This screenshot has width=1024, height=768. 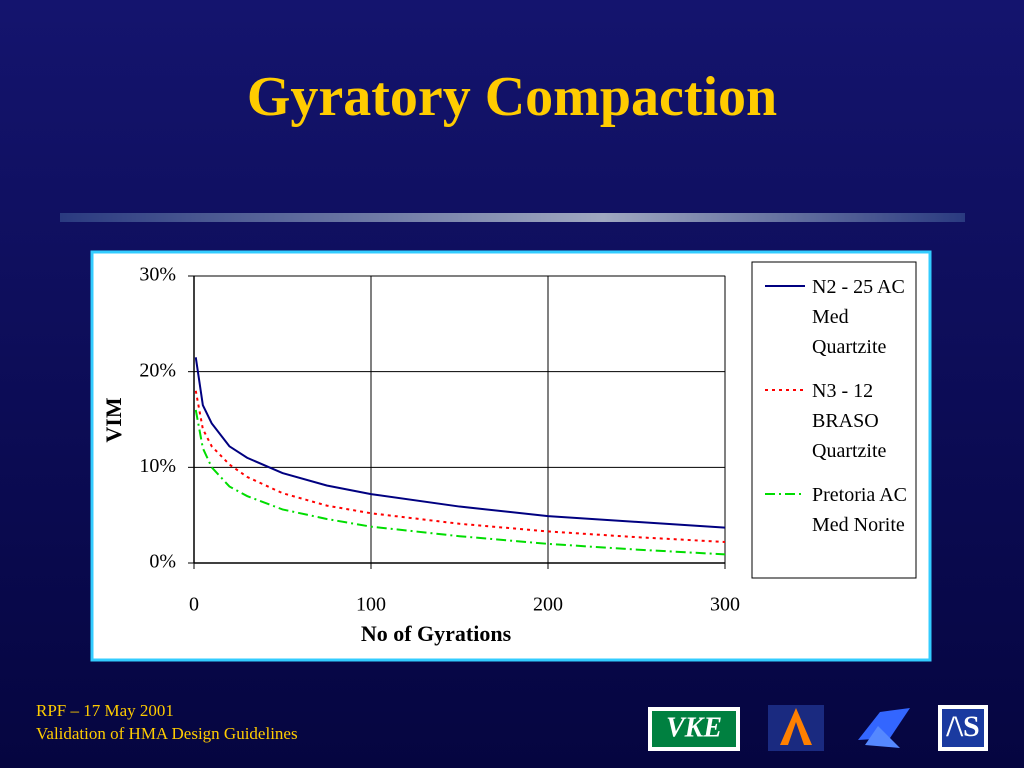 I want to click on legend-item: Pretoria AC Med Norite, so click(x=859, y=510).